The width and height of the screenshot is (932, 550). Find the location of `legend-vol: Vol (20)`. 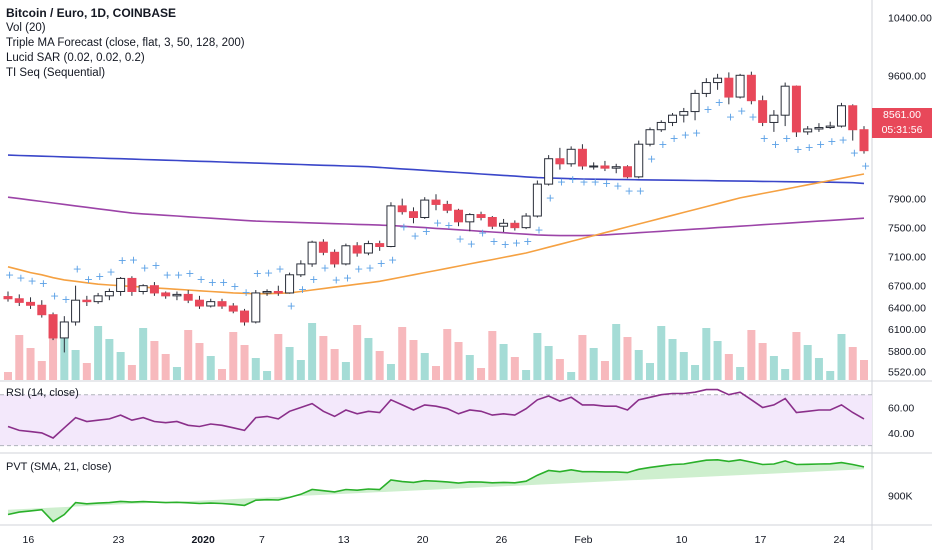

legend-vol: Vol (20) is located at coordinates (26, 28).